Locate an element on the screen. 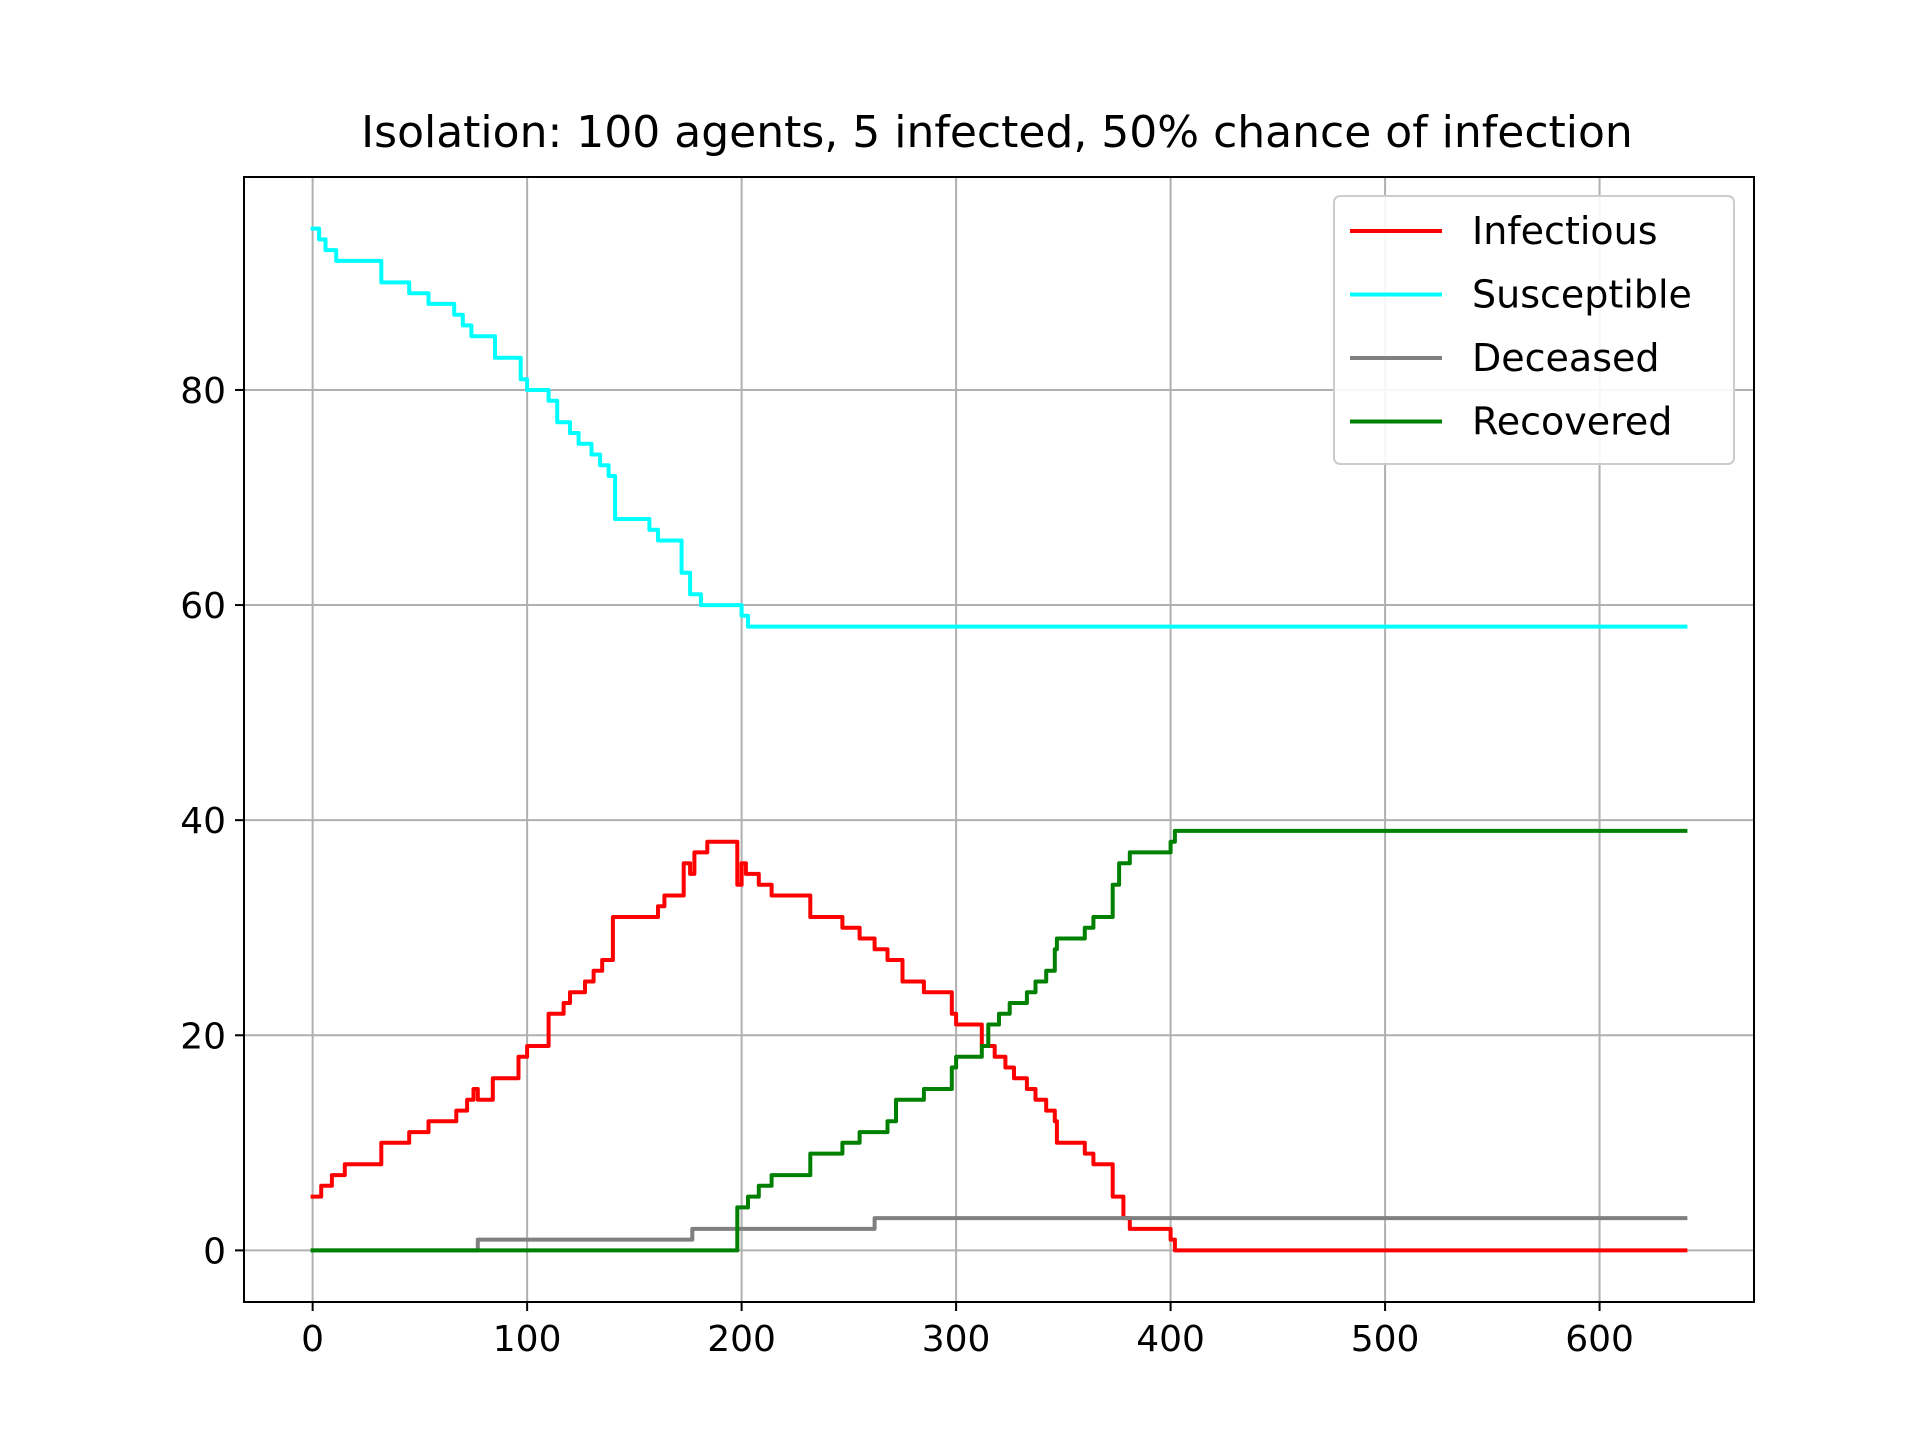  y-tick-label: 0 is located at coordinates (214, 1251).